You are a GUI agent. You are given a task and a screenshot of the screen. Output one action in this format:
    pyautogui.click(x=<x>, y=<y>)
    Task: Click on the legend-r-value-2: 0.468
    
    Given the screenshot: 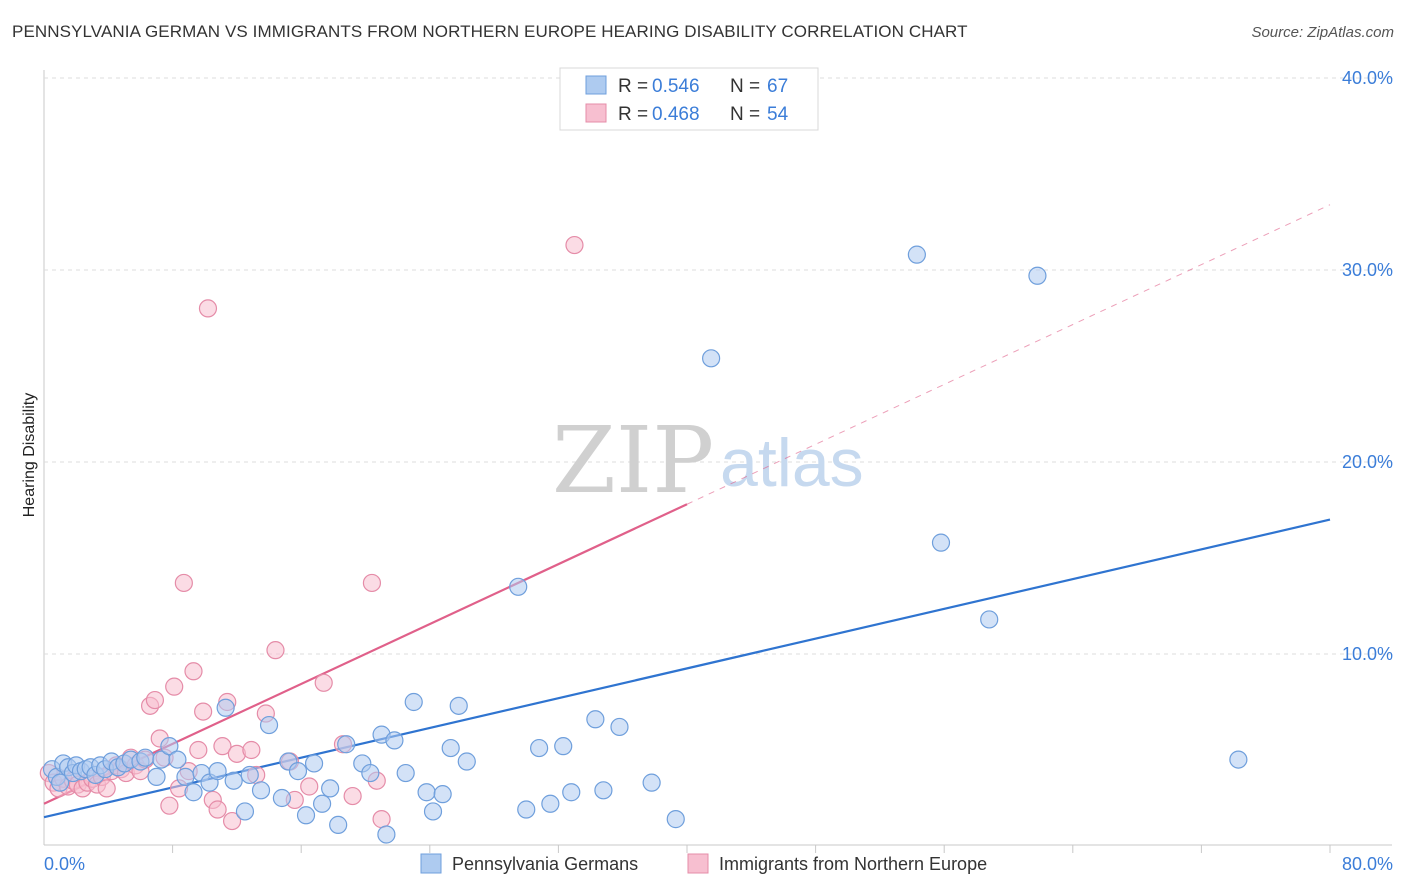 What is the action you would take?
    pyautogui.click(x=676, y=114)
    